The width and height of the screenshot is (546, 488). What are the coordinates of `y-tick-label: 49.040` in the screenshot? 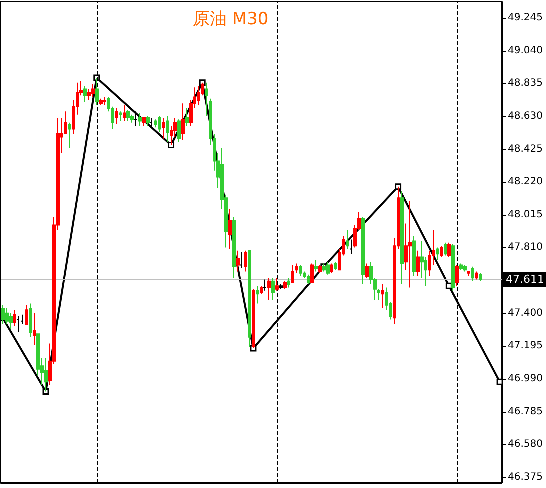 It's located at (526, 50).